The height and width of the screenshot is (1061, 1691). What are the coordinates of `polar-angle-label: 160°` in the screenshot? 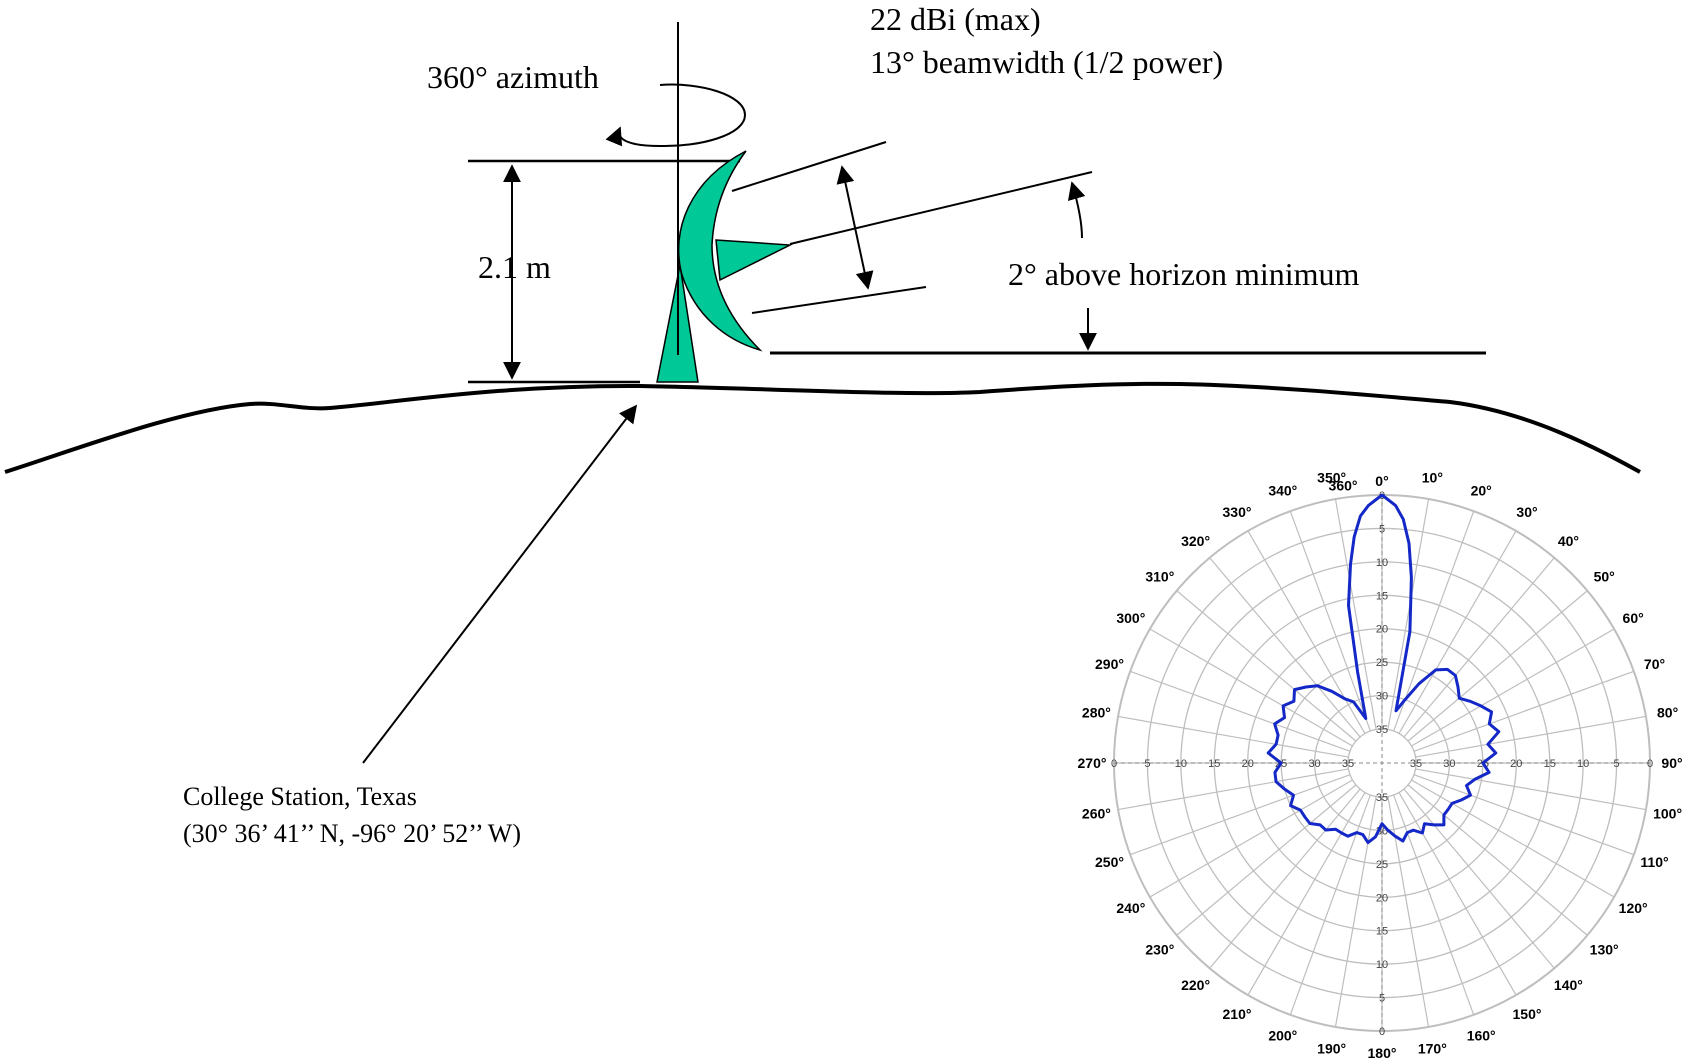 It's located at (1481, 1036).